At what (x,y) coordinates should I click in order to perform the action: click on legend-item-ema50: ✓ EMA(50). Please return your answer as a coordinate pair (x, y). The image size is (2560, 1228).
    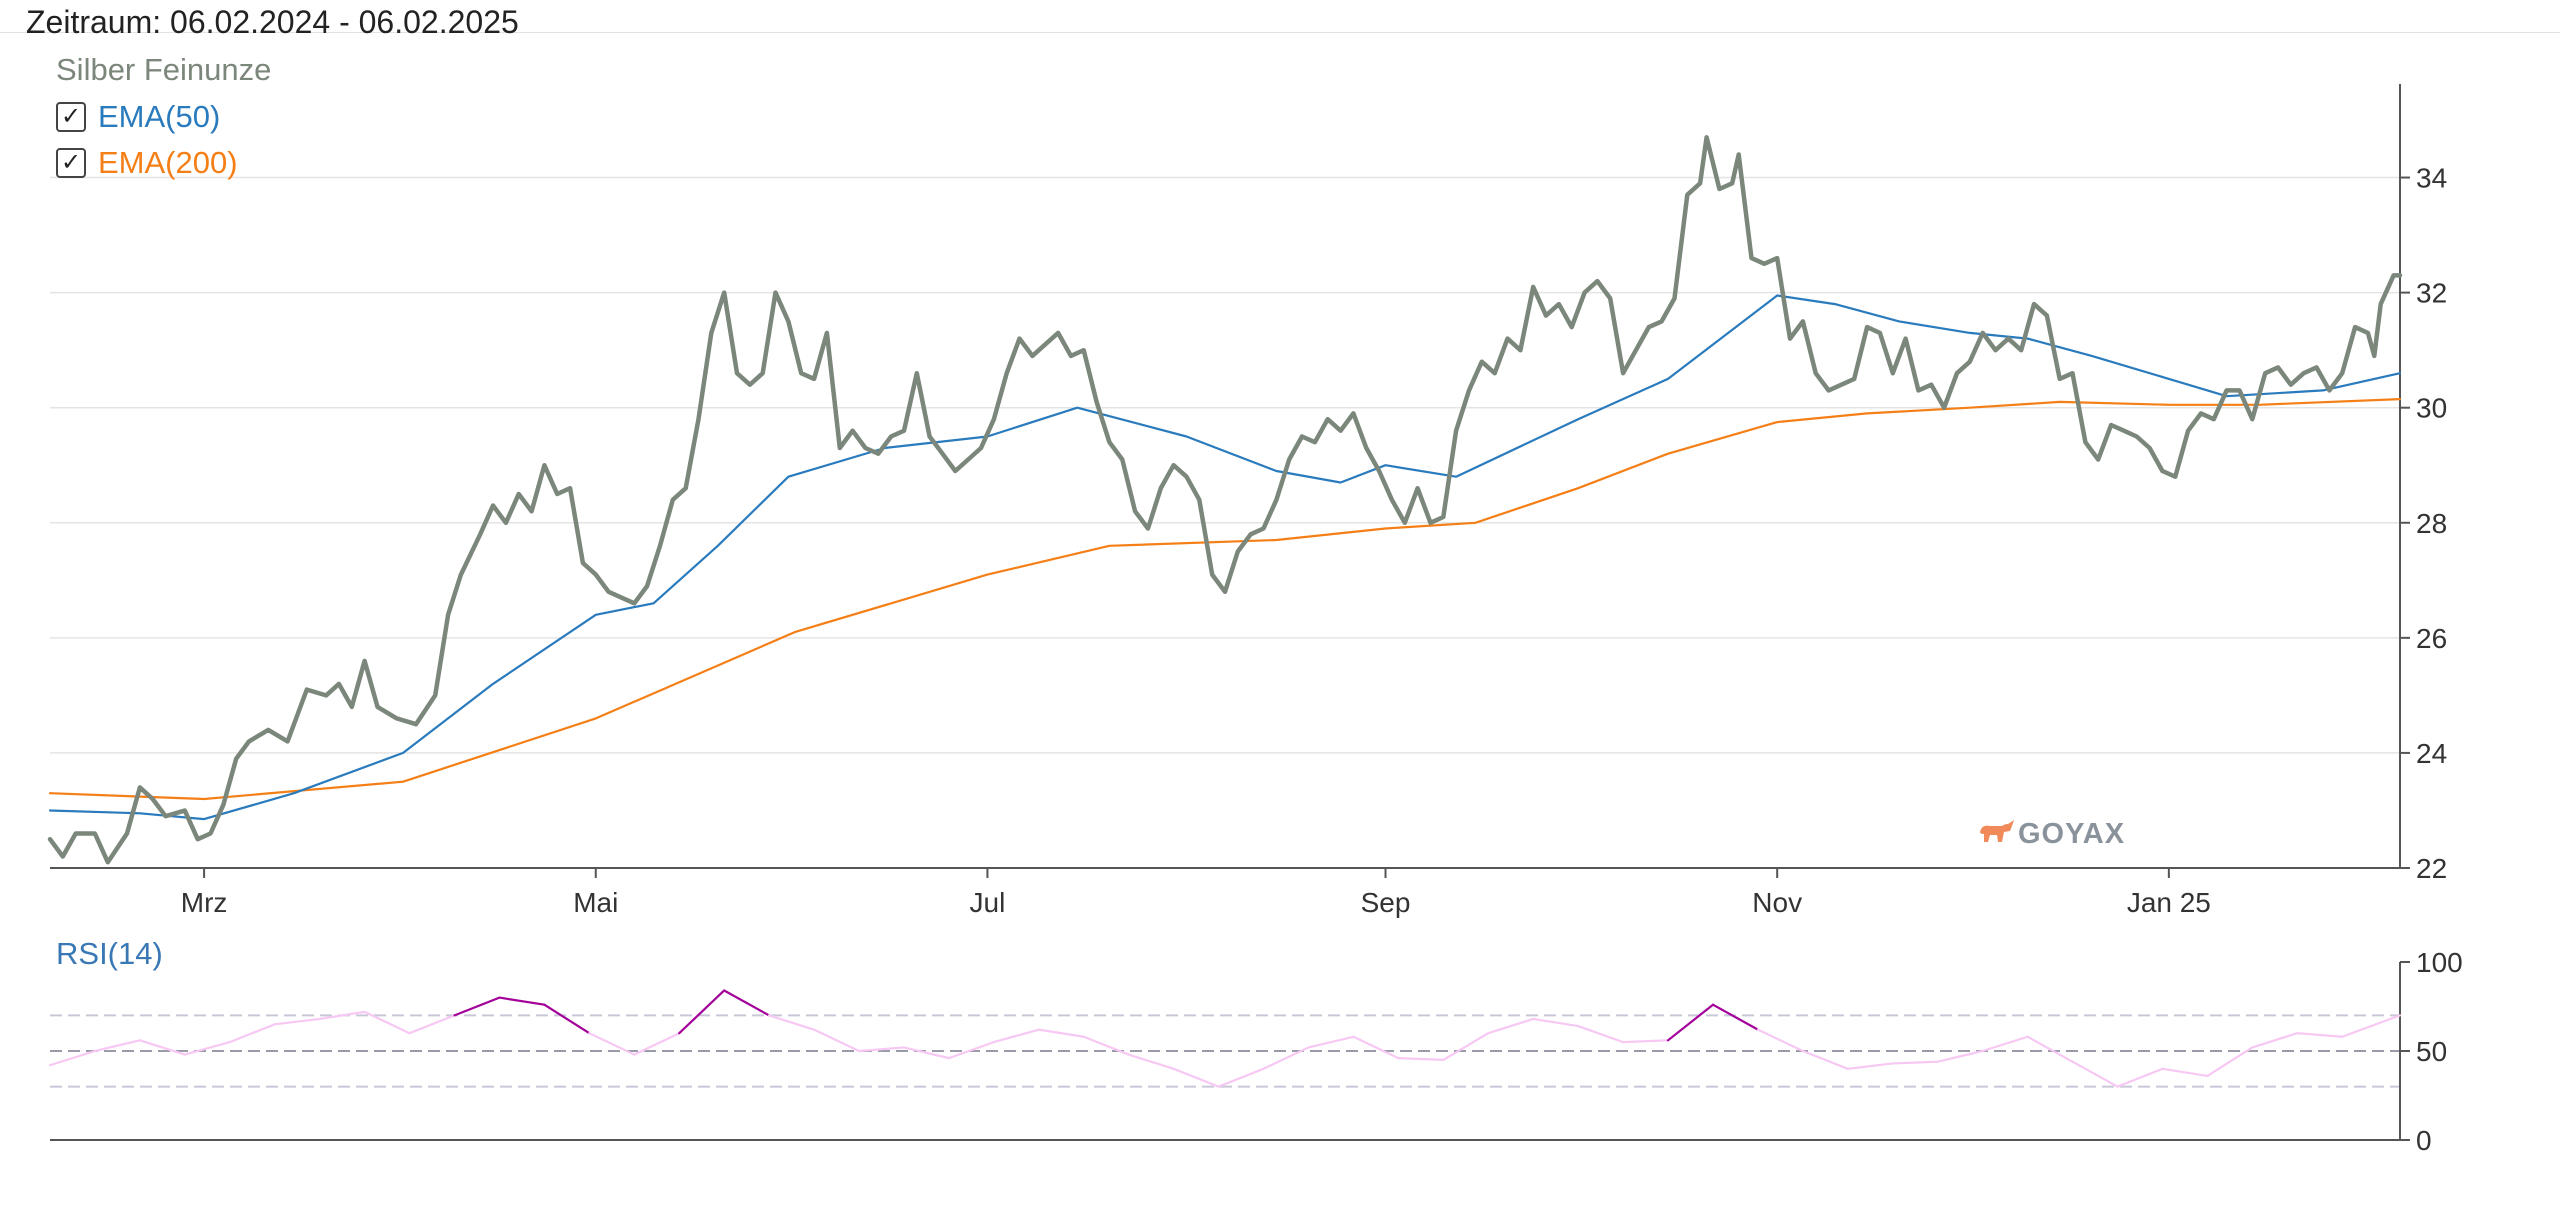
    Looking at the image, I should click on (138, 117).